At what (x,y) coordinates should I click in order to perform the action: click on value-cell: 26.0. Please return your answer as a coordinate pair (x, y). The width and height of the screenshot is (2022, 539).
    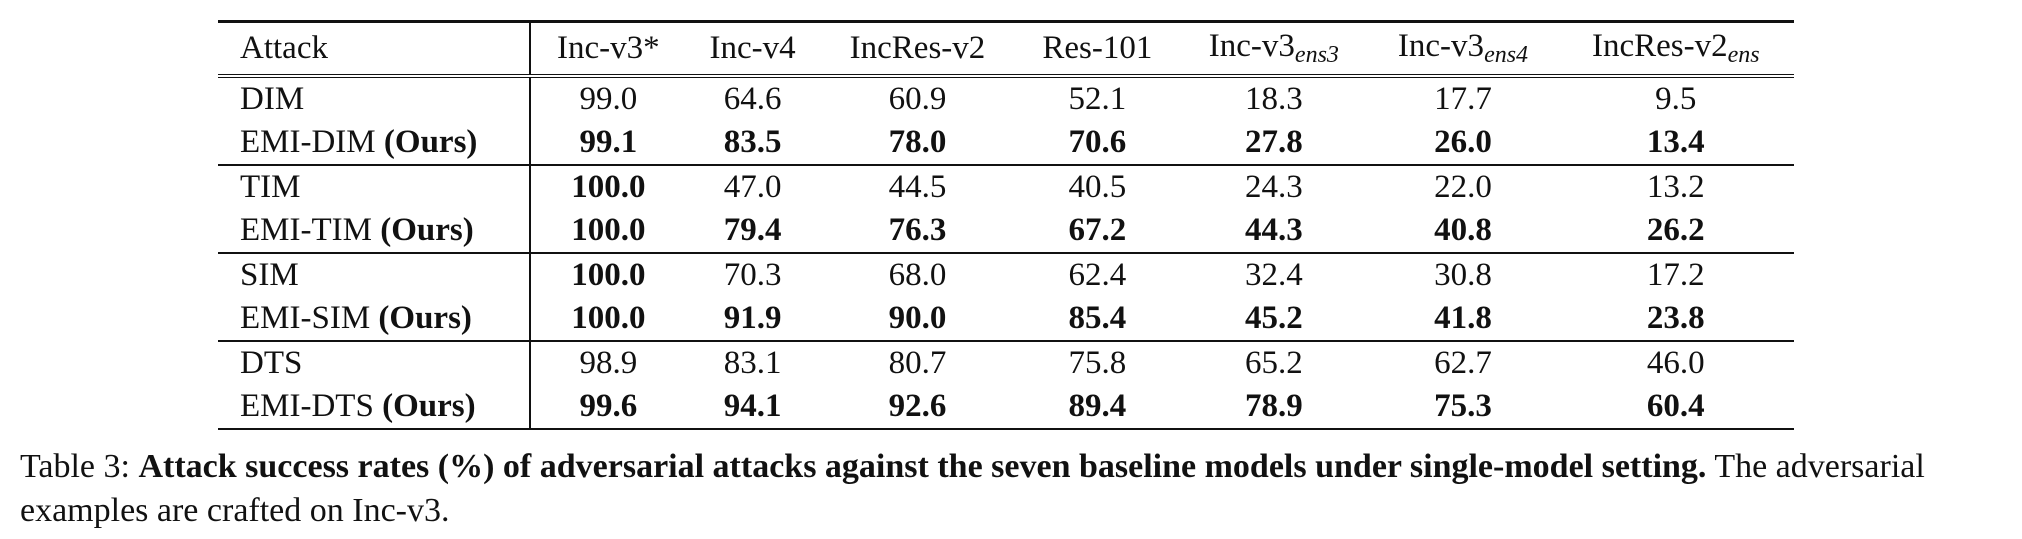
    Looking at the image, I should click on (1463, 142).